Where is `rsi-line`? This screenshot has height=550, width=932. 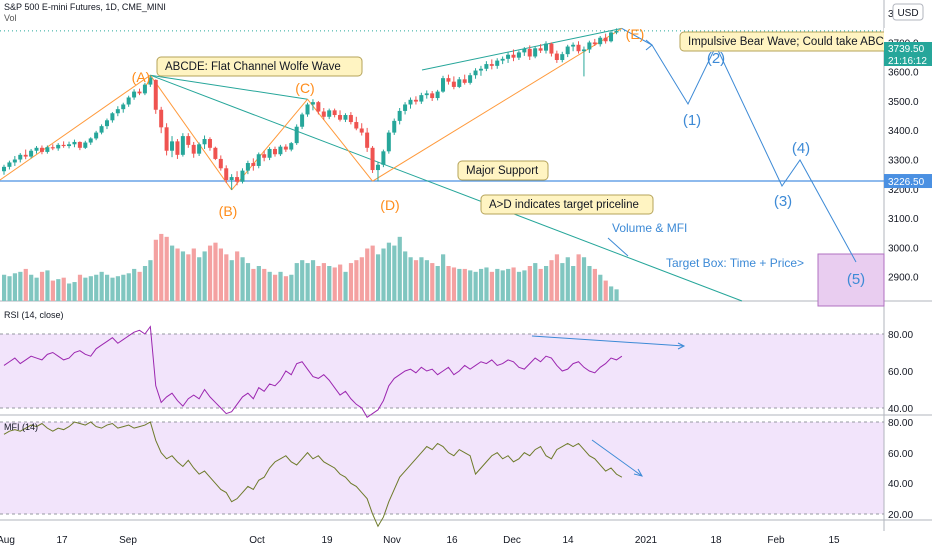 rsi-line is located at coordinates (313, 371).